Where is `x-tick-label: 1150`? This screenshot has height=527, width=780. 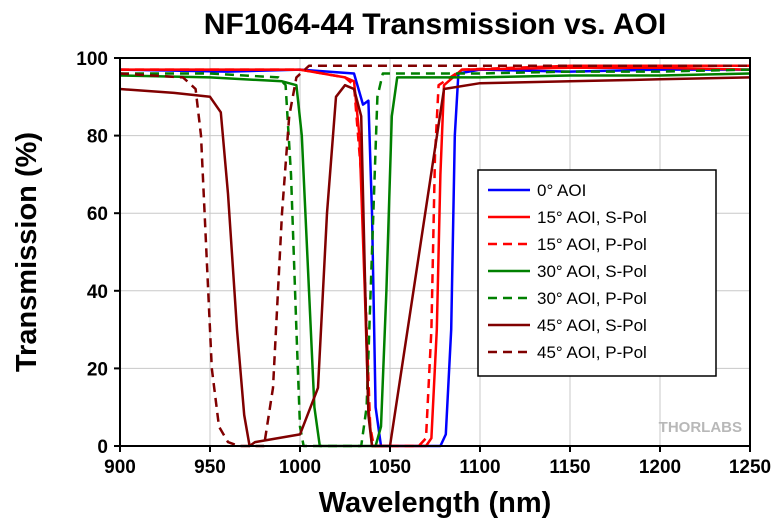
x-tick-label: 1150 is located at coordinates (569, 467).